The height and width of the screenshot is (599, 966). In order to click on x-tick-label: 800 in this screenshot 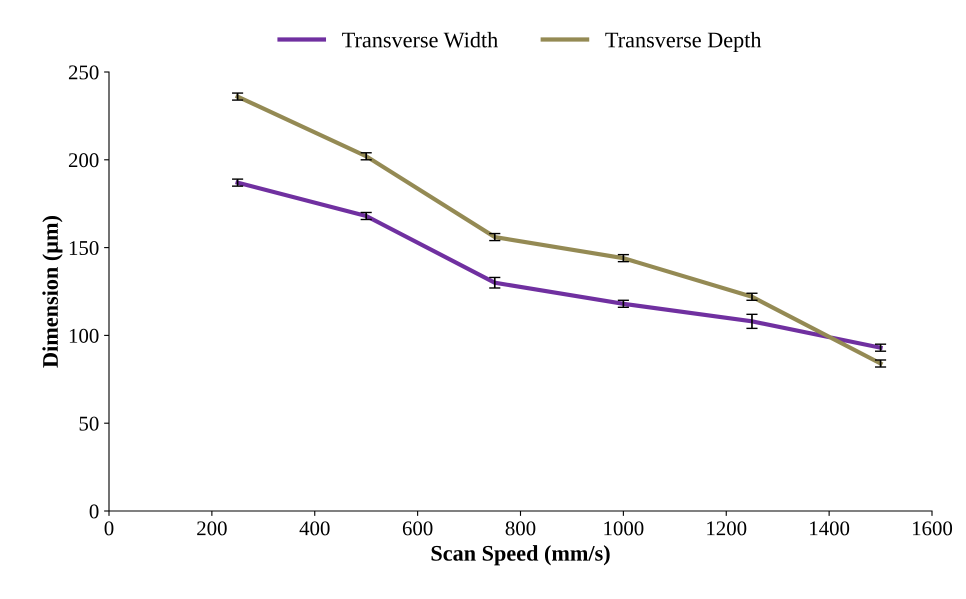, I will do `click(521, 528)`.